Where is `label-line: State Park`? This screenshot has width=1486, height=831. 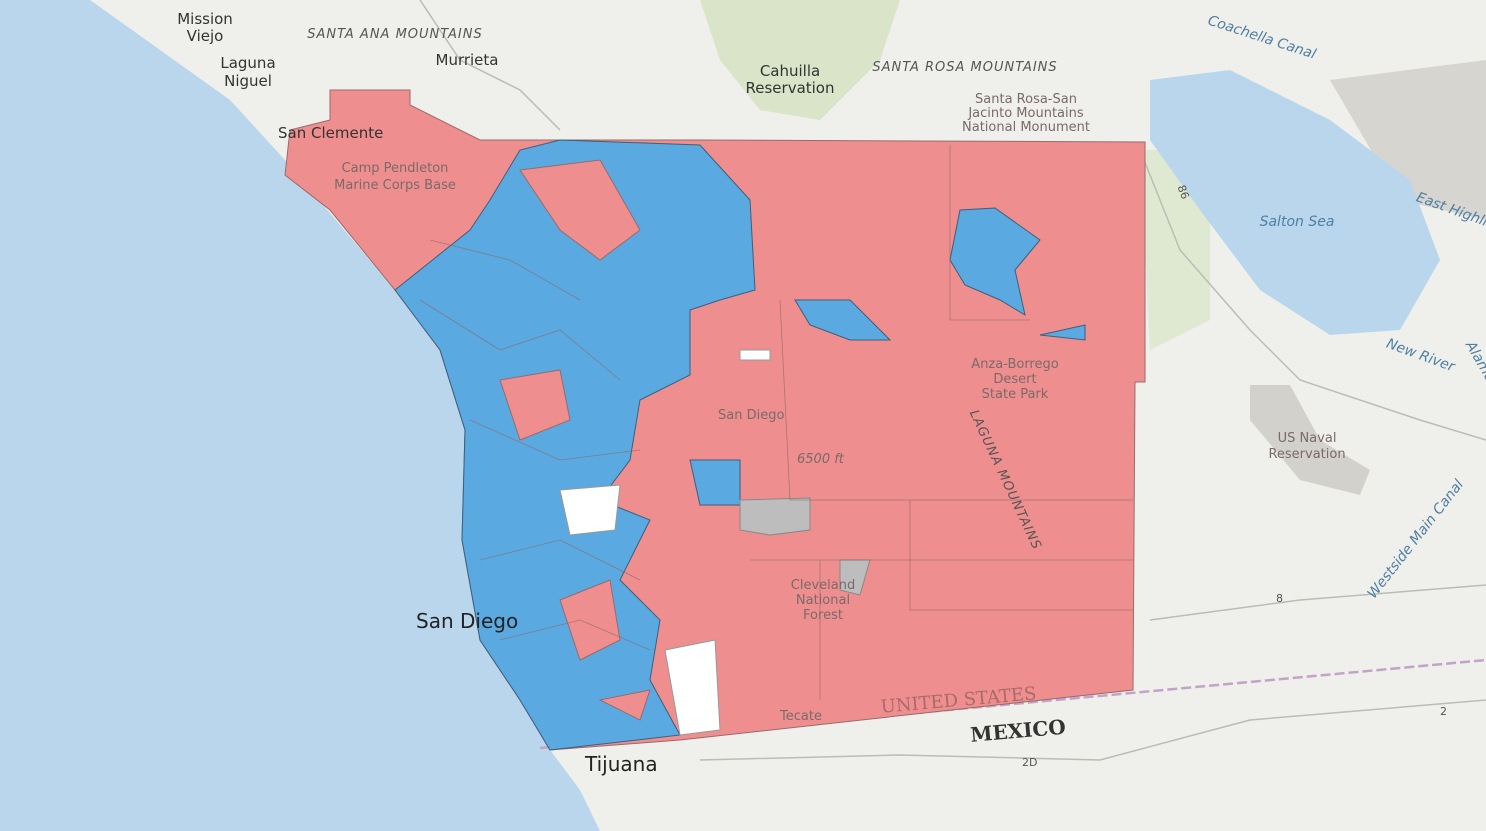
label-line: State Park is located at coordinates (1015, 394).